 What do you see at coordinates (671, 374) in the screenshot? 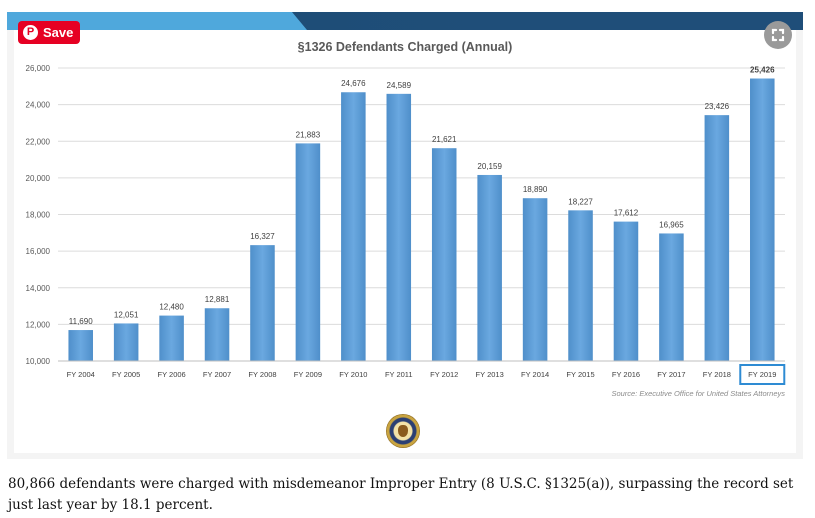
I see `x-tick-label: FY 2017` at bounding box center [671, 374].